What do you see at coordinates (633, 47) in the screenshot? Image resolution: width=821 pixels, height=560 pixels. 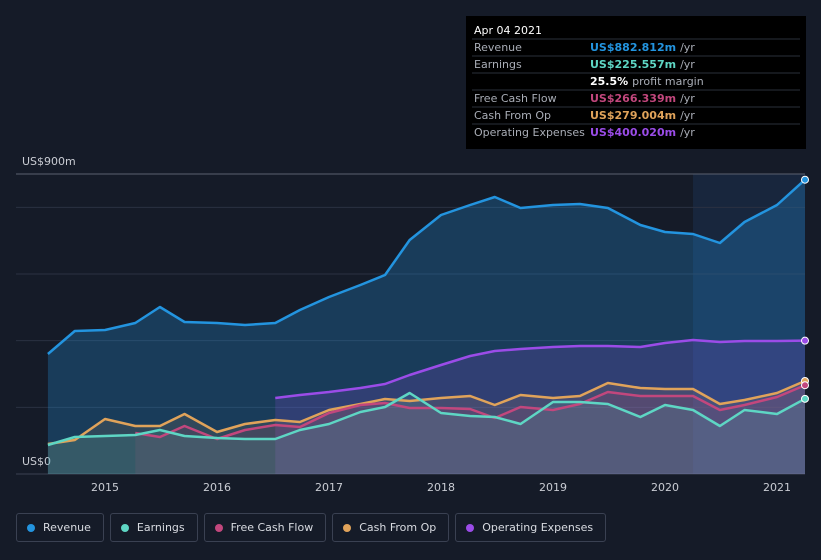 I see `tooltip-value: US$882.812m` at bounding box center [633, 47].